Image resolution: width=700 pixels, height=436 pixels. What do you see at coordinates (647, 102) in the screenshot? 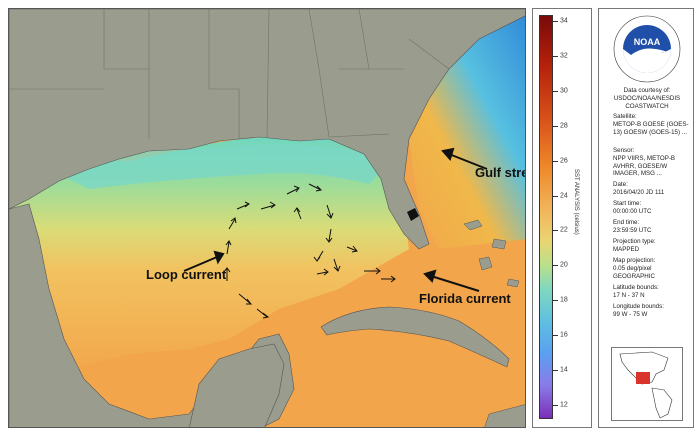
I see `courtesy-value: USDOC/NOAA/NESDIS COASTWATCH` at bounding box center [647, 102].